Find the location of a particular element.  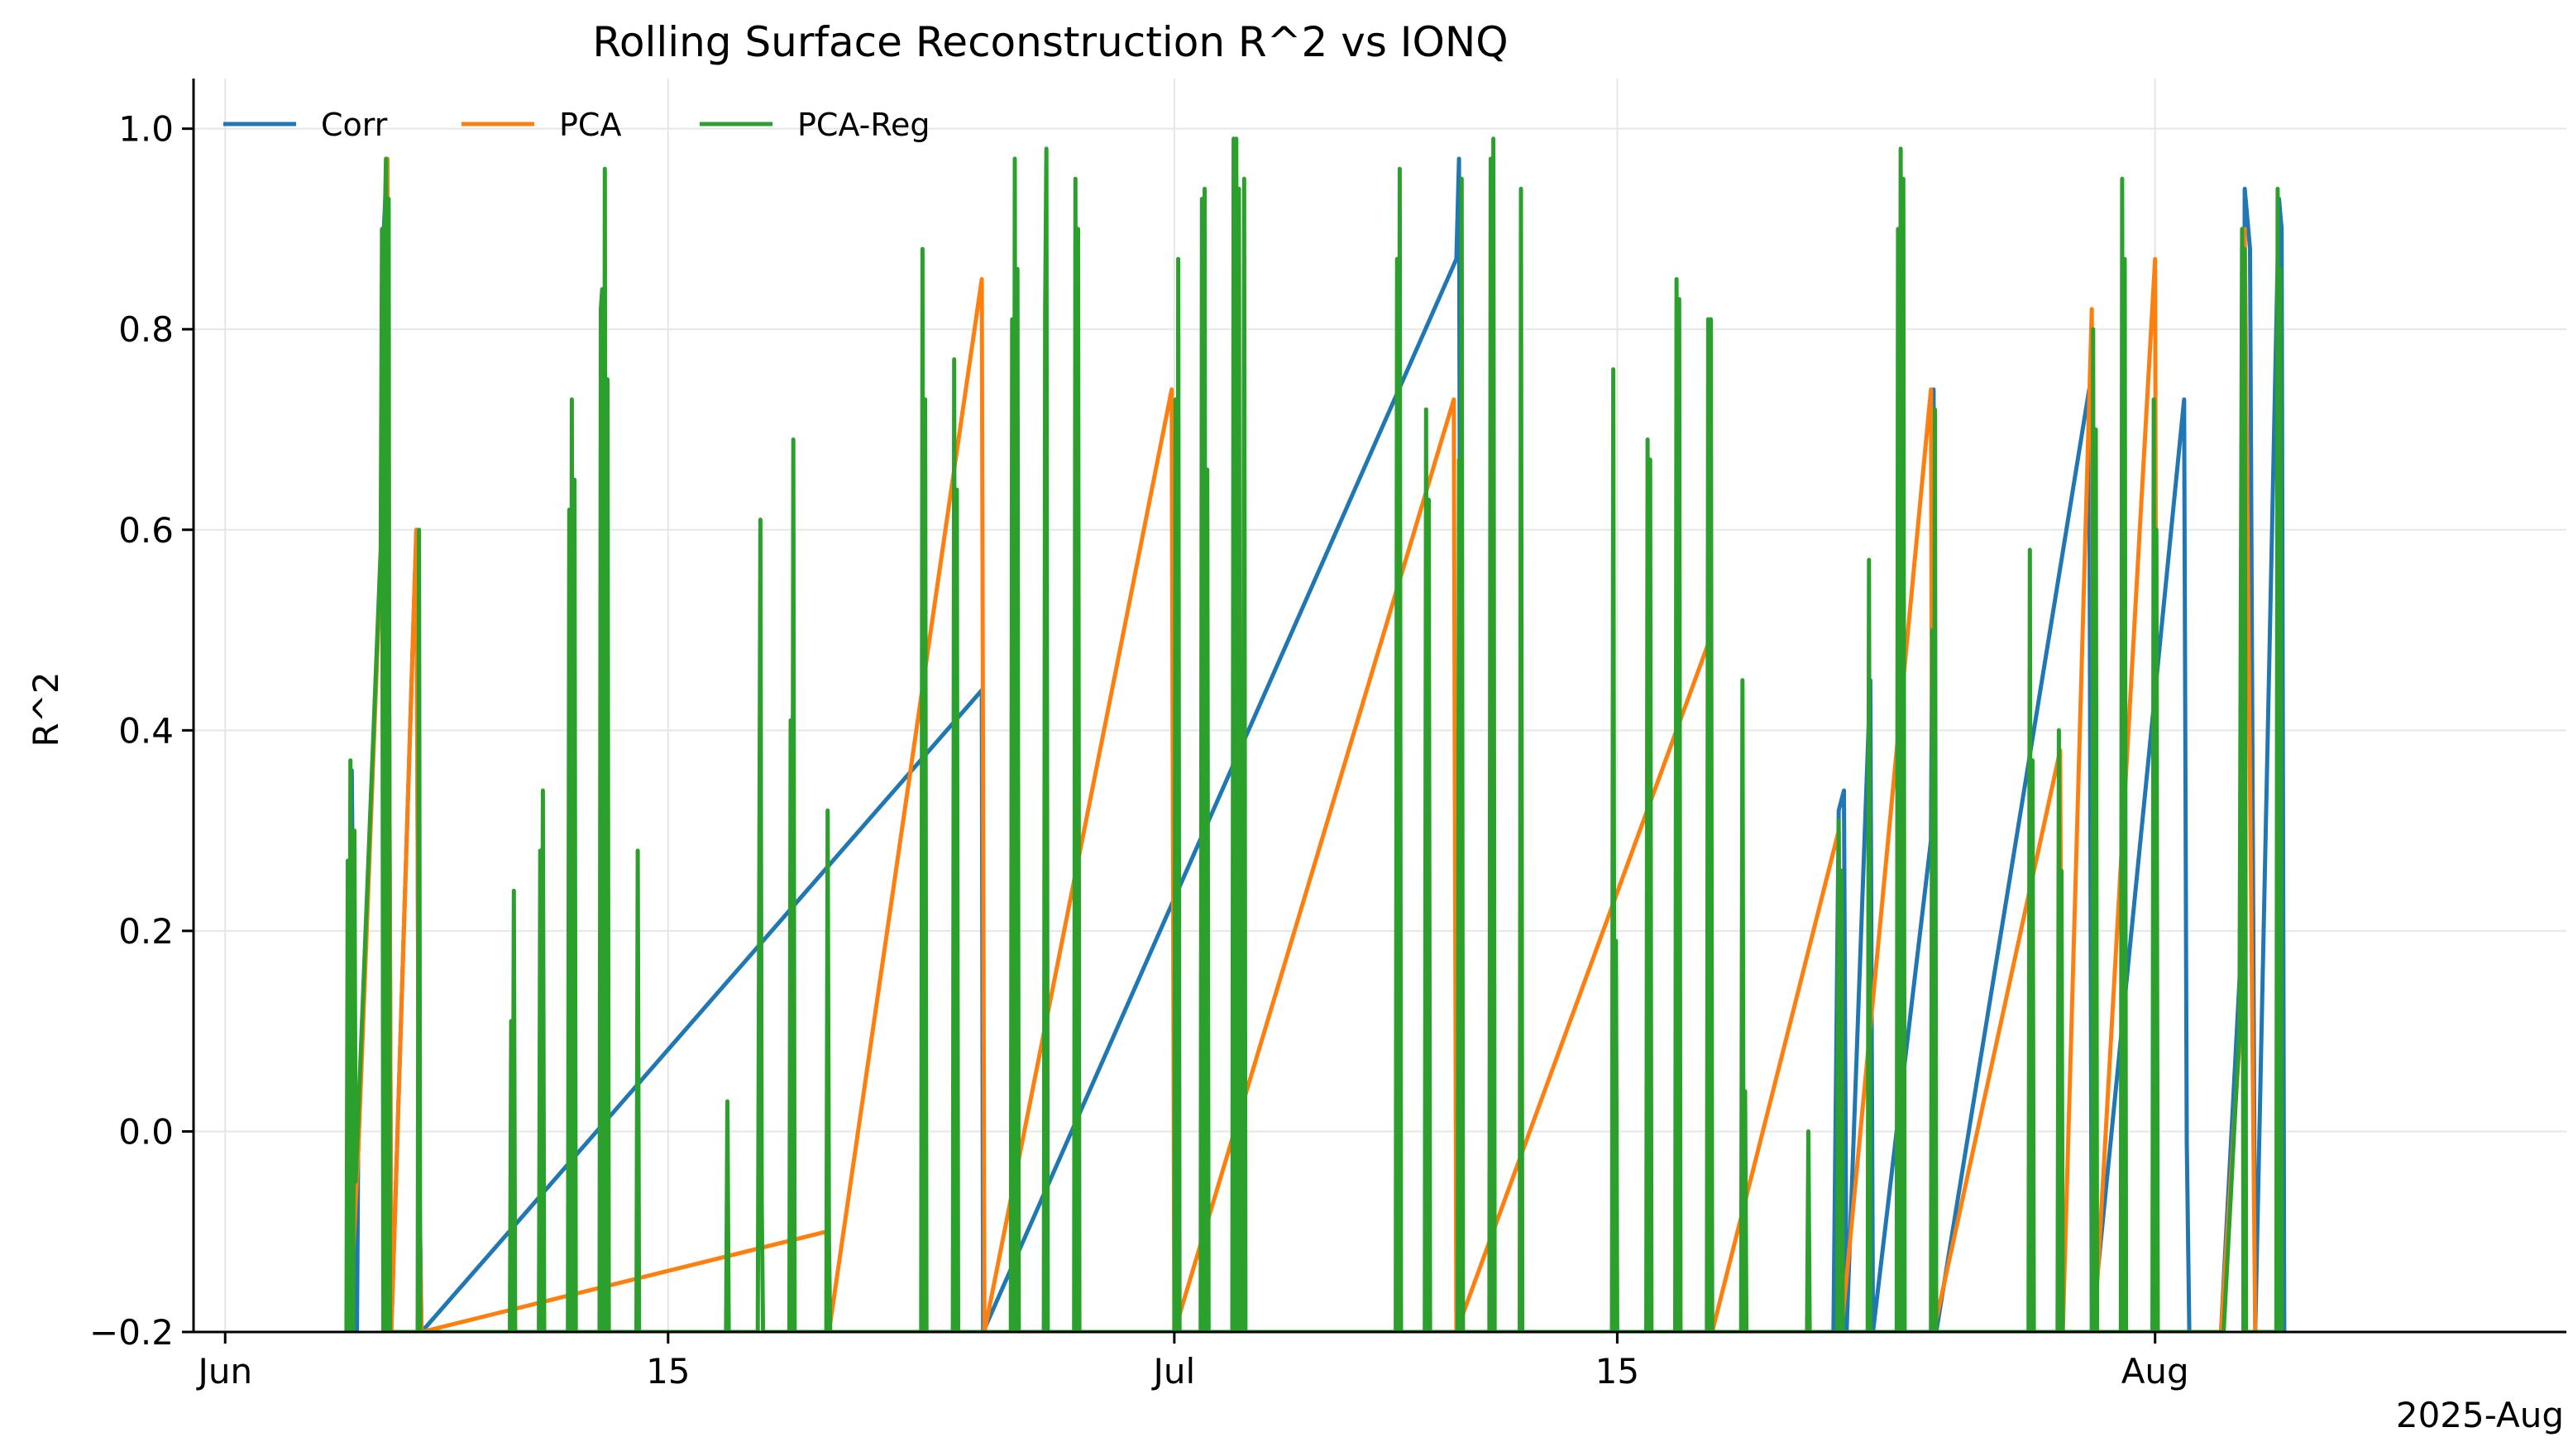

legend: Corr PCA PCA-Reg is located at coordinates (576, 125).